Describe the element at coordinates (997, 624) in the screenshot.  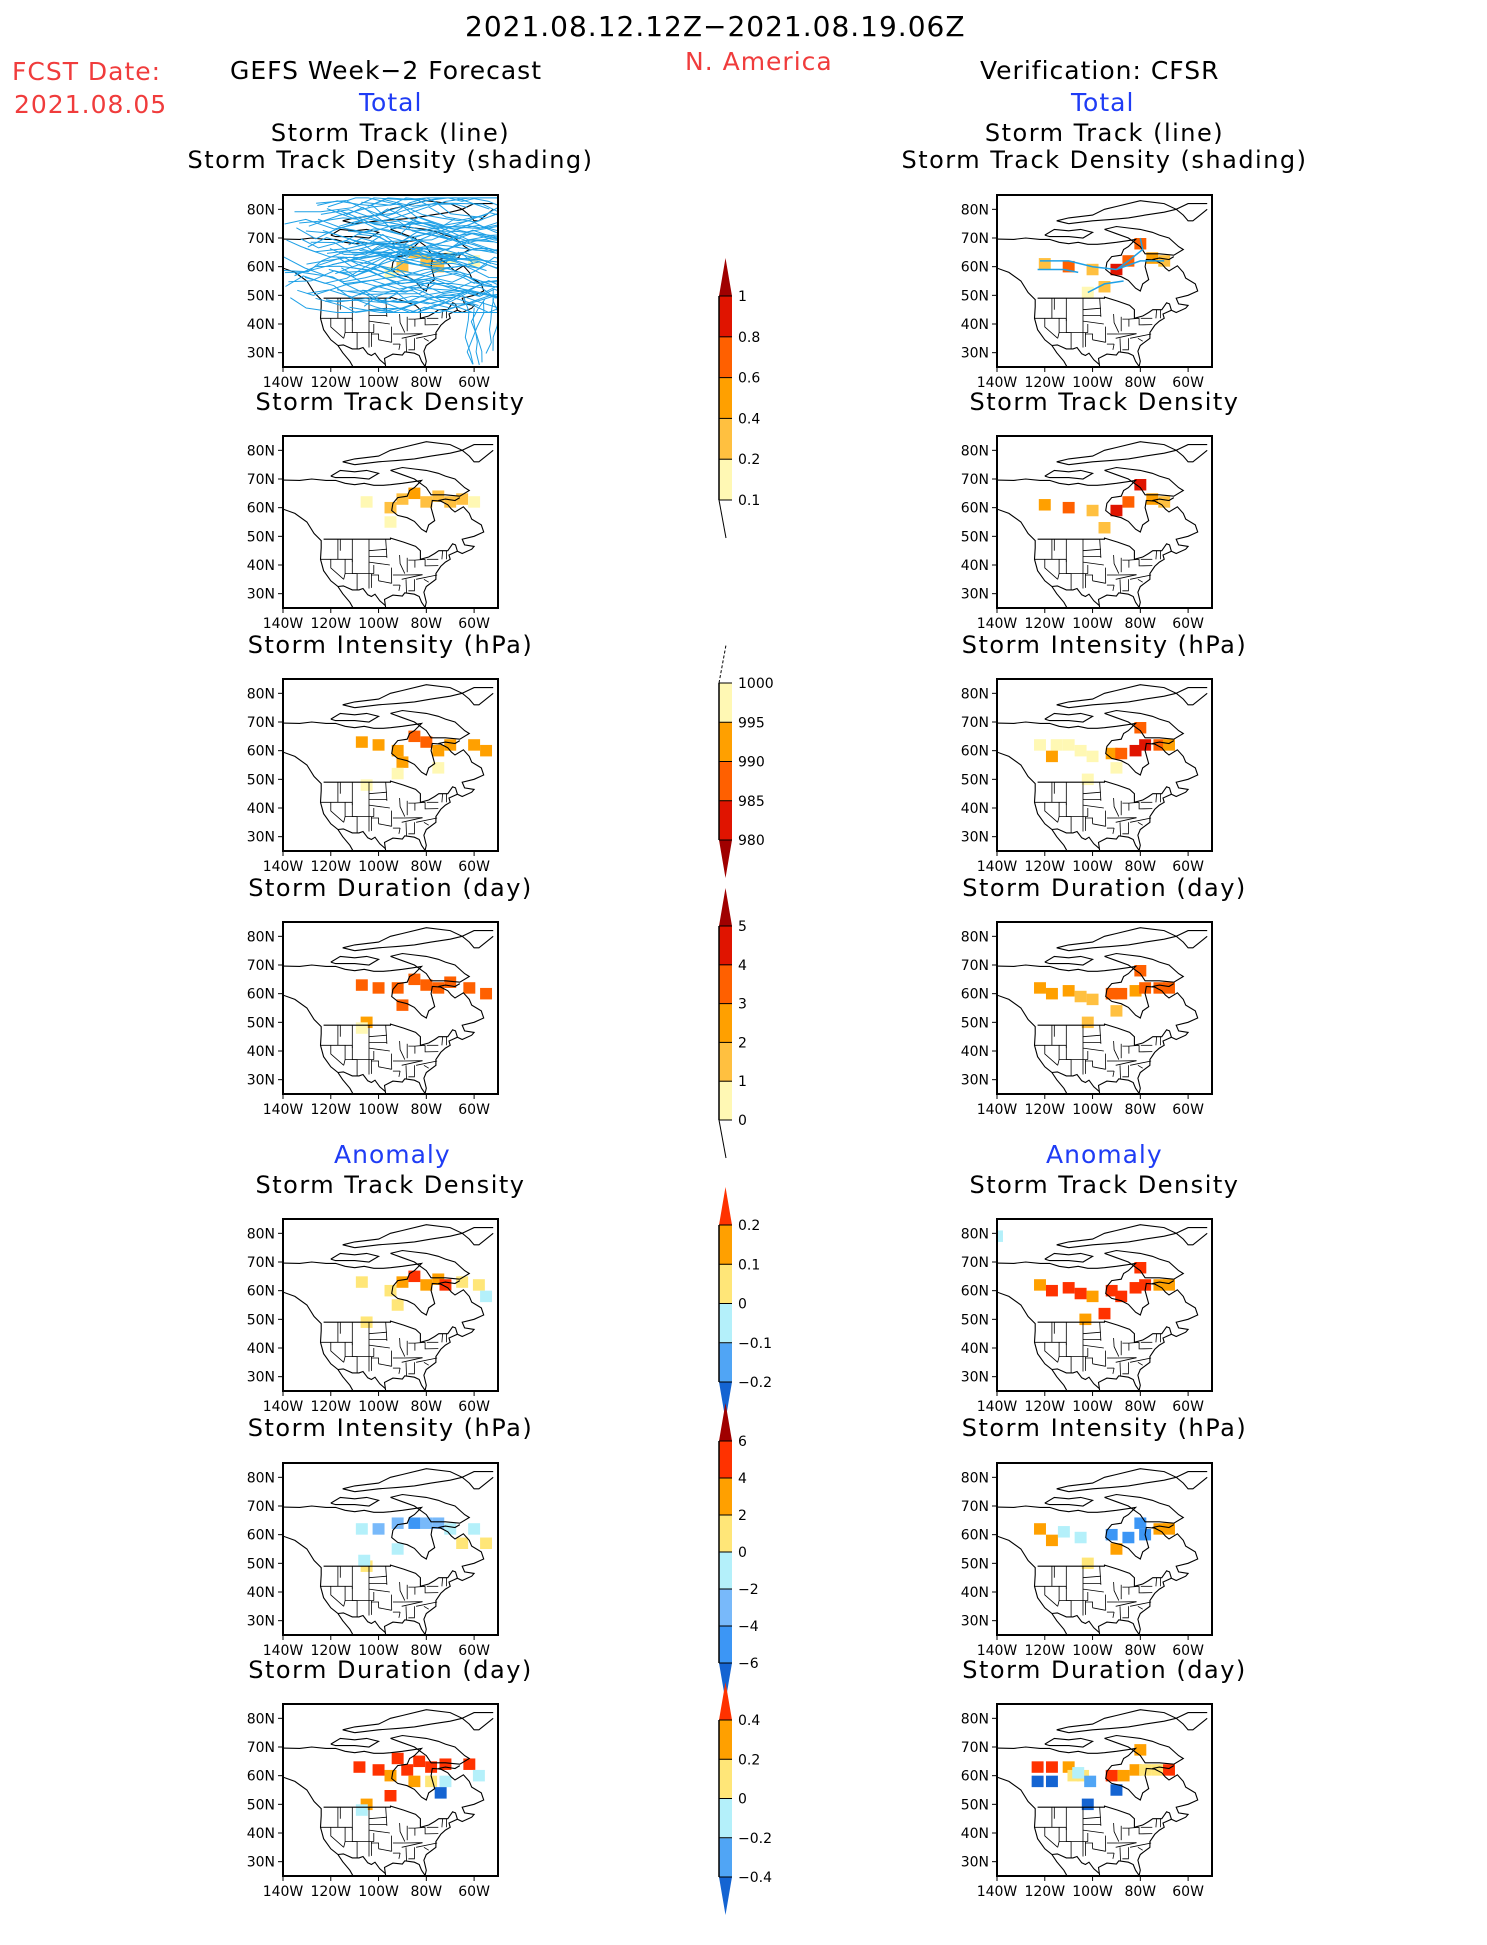
I see `x-tick-label: 140W` at that location.